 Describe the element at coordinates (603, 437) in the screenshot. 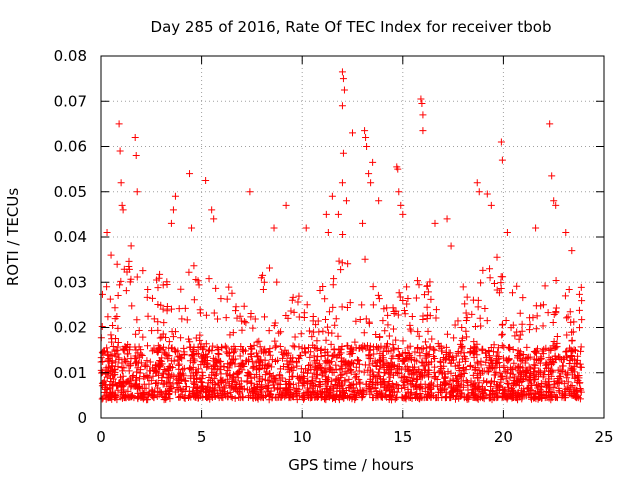

I see `x-tick-label: 25` at that location.